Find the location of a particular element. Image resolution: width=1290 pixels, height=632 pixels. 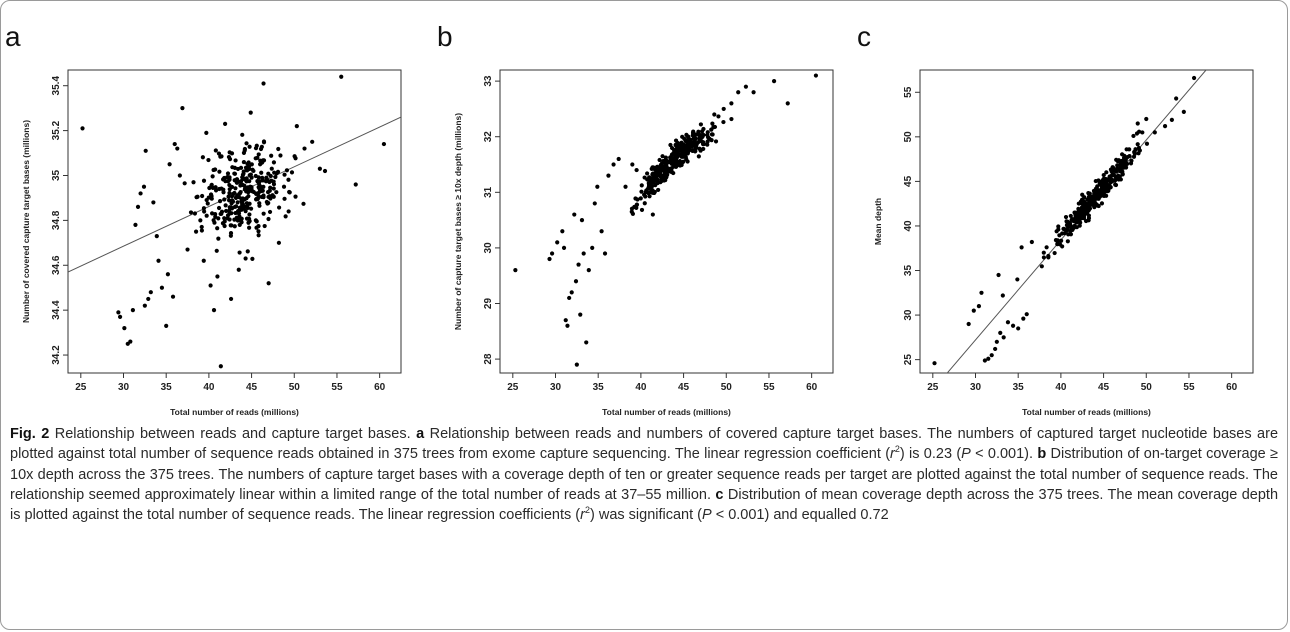

y-tick-label: 34.8 is located at coordinates (56, 220).